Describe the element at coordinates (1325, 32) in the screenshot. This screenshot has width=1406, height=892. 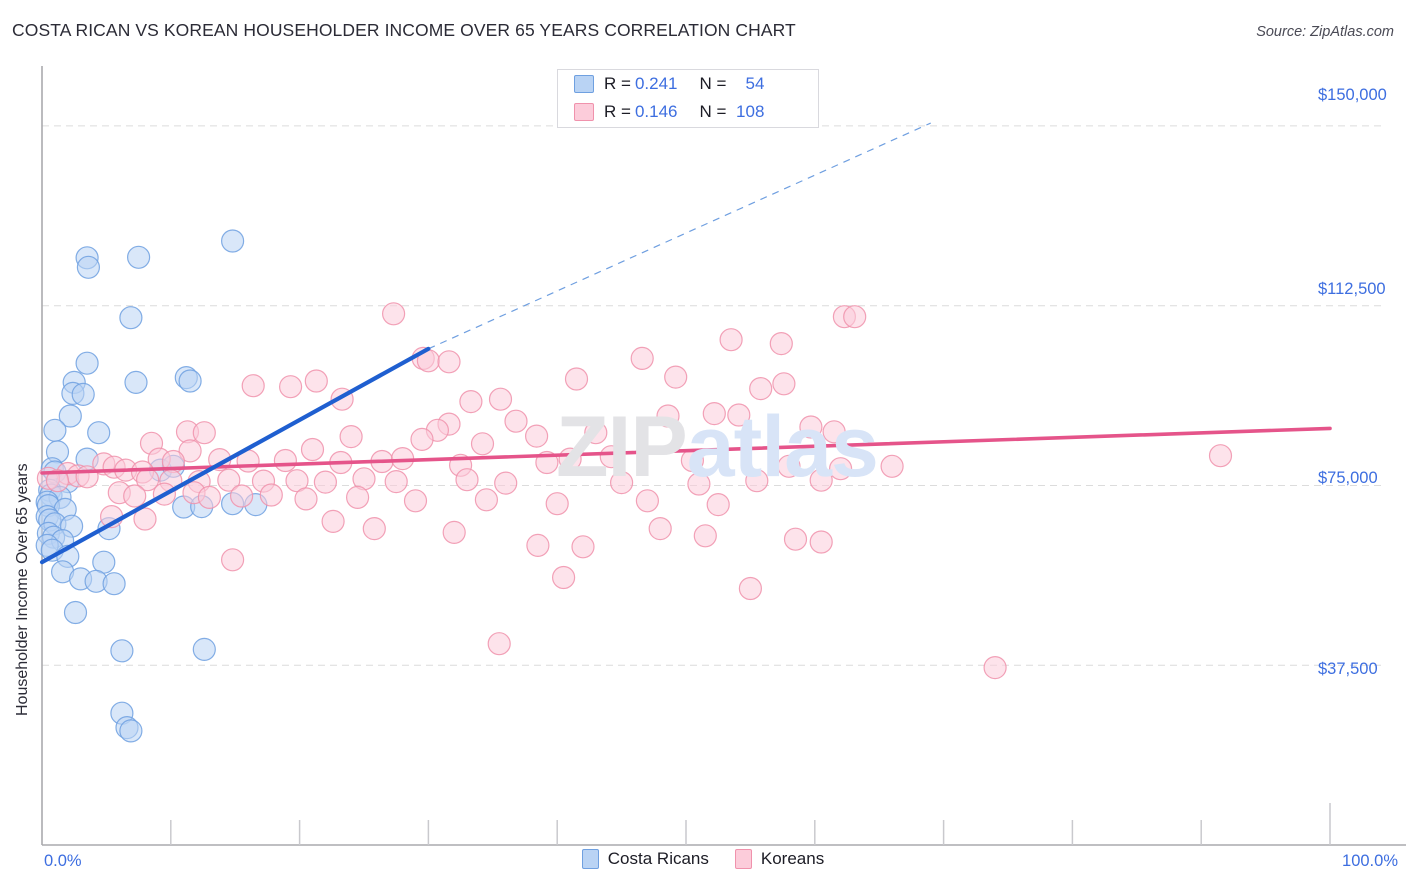
I see `source-attribution: Source: ZipAtlas.com` at that location.